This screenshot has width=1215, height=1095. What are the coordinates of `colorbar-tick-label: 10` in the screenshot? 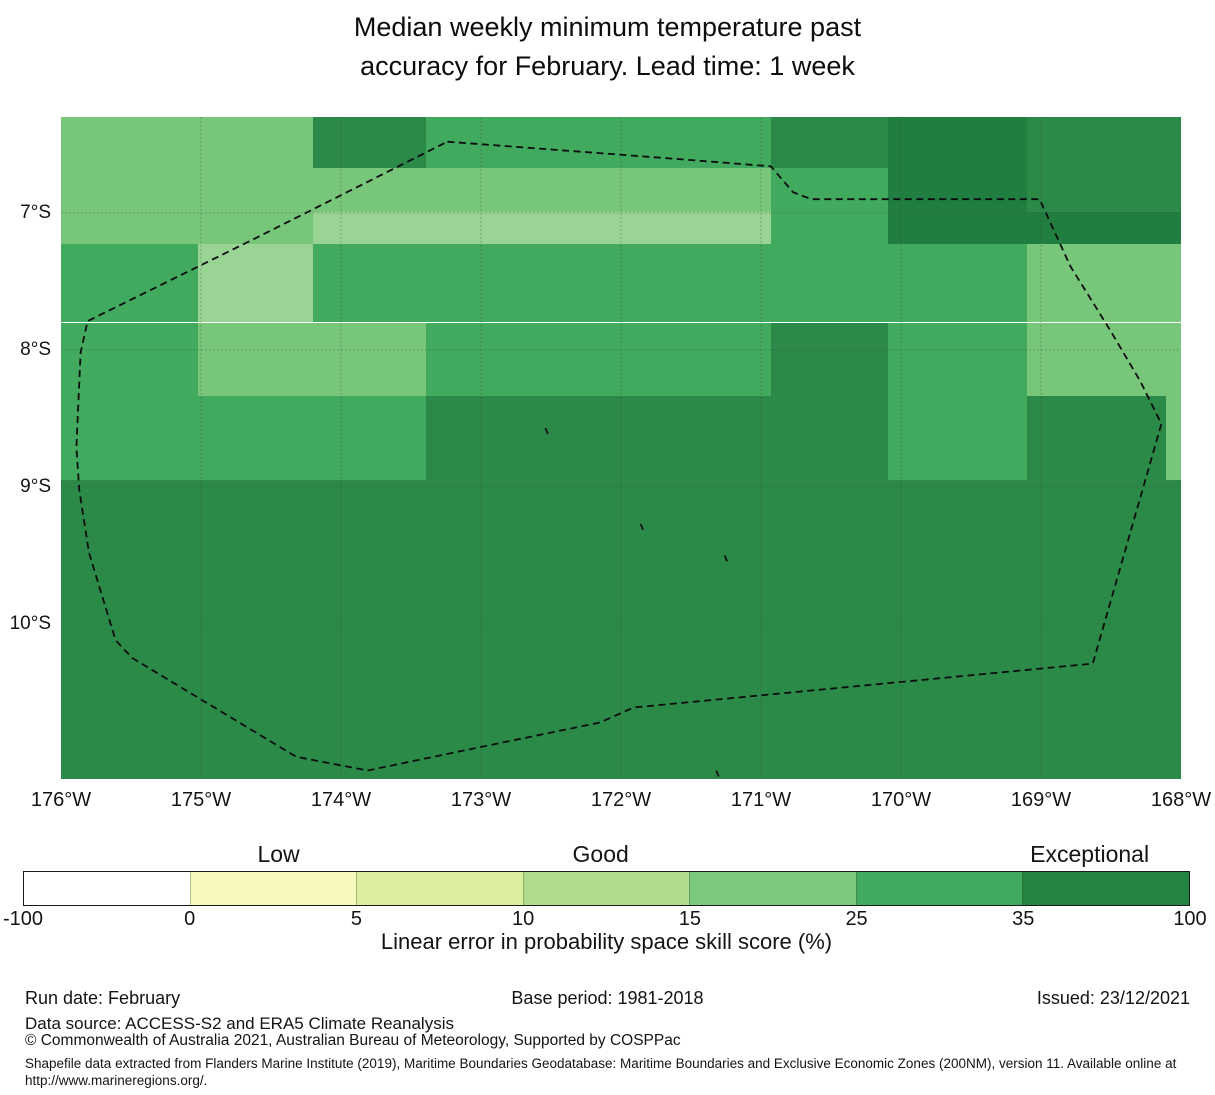 It's located at (523, 919).